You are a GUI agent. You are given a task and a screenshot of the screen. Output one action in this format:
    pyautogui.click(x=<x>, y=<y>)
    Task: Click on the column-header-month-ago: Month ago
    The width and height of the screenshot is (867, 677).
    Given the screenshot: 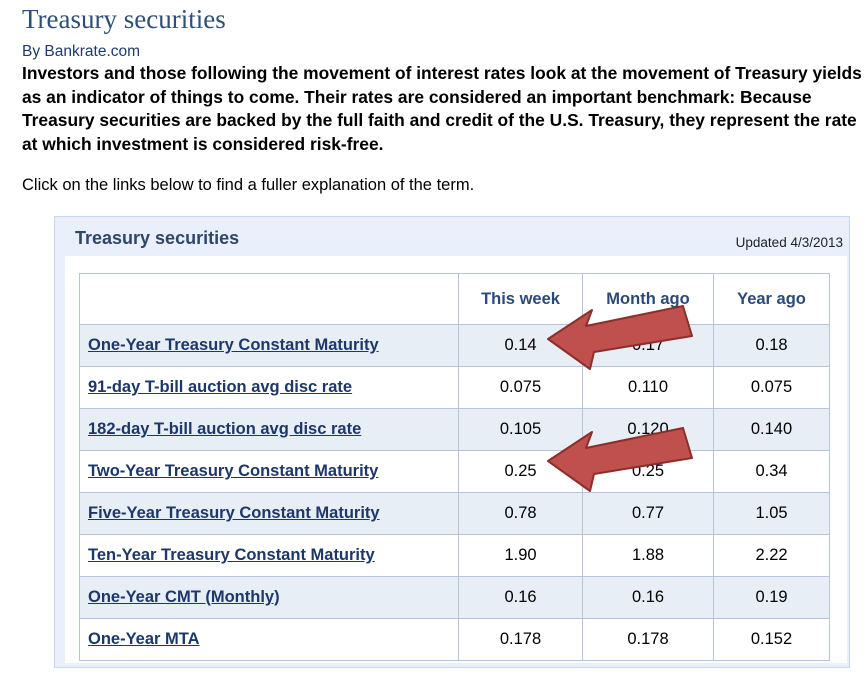 What is the action you would take?
    pyautogui.click(x=648, y=299)
    